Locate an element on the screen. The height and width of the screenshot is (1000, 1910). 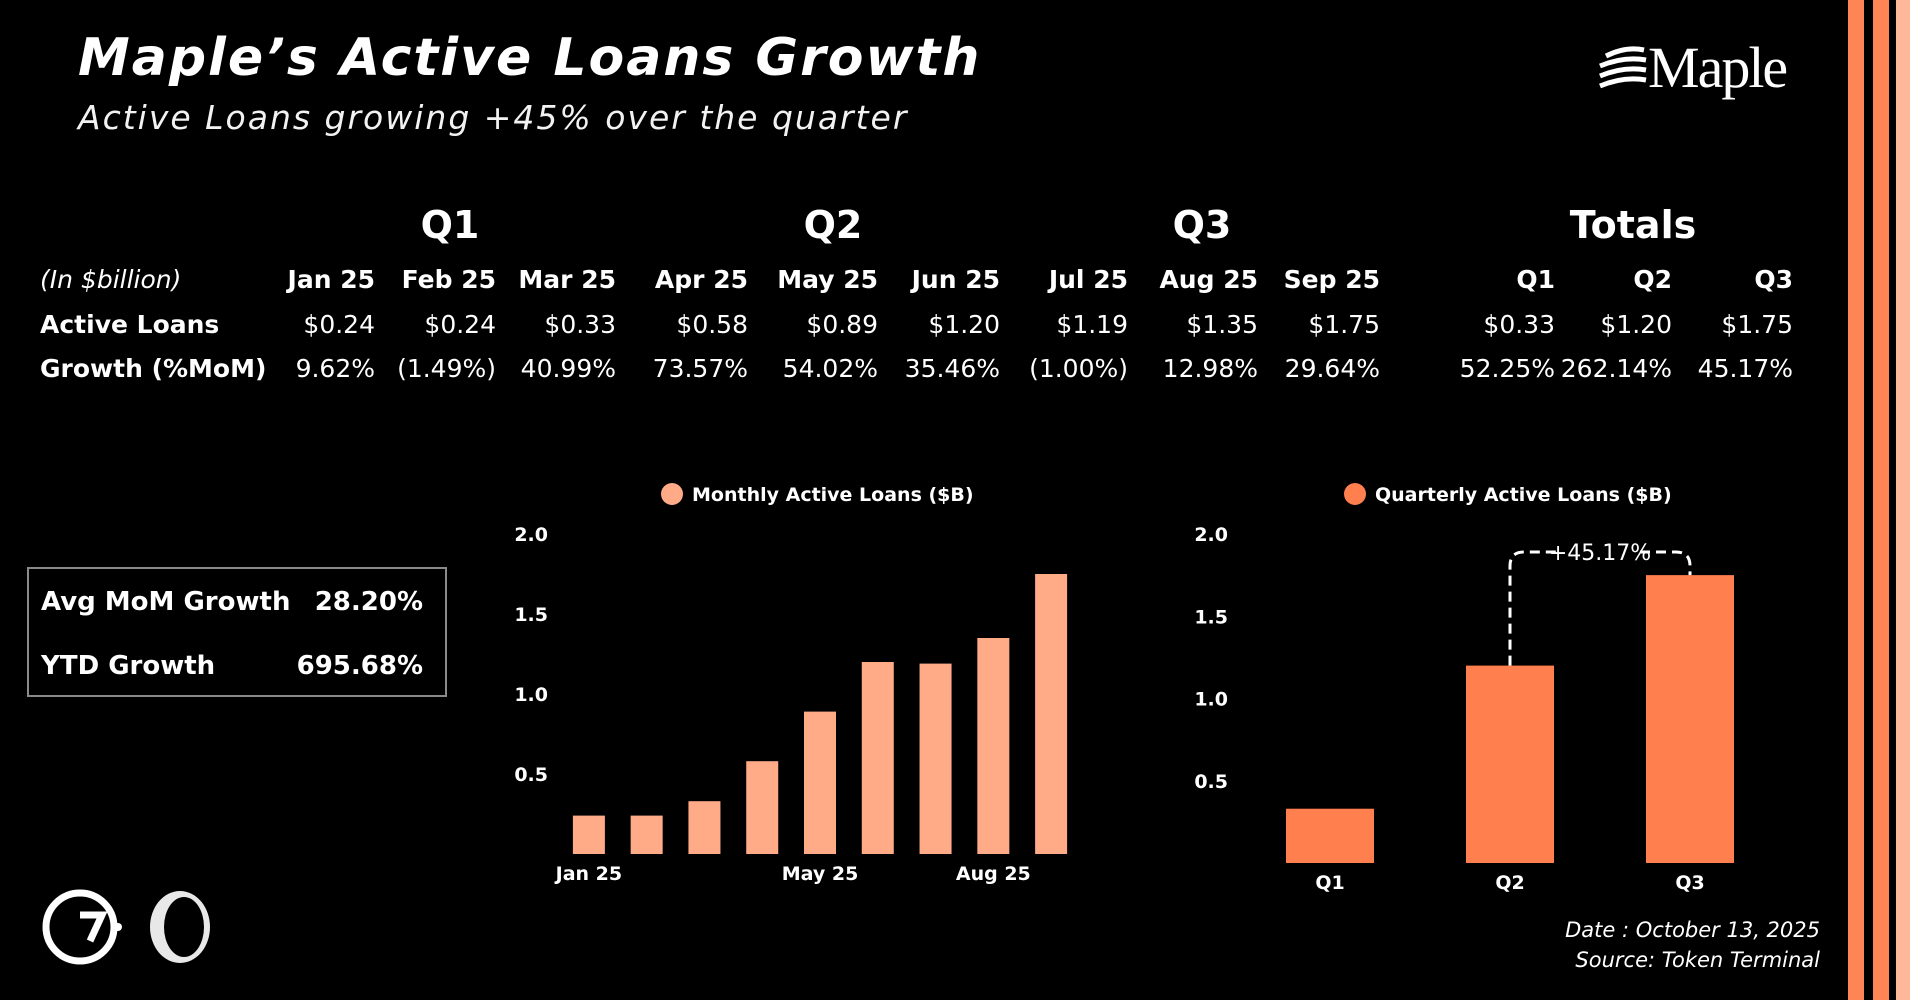
table-cell: 40.99% is located at coordinates (568, 368).